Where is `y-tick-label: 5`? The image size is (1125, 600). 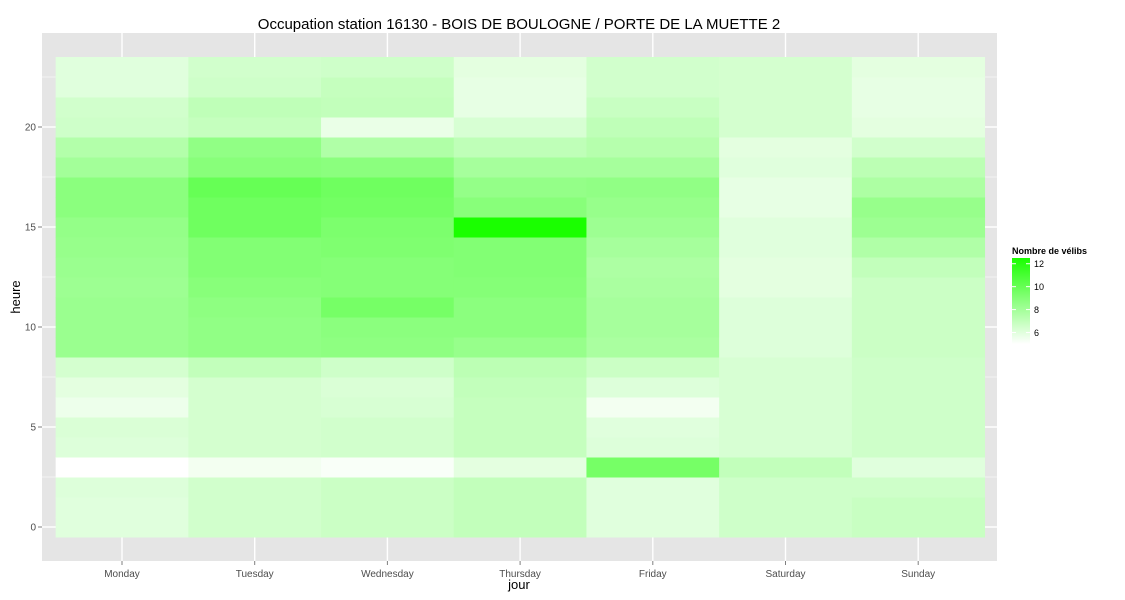
y-tick-label: 5 is located at coordinates (33, 428).